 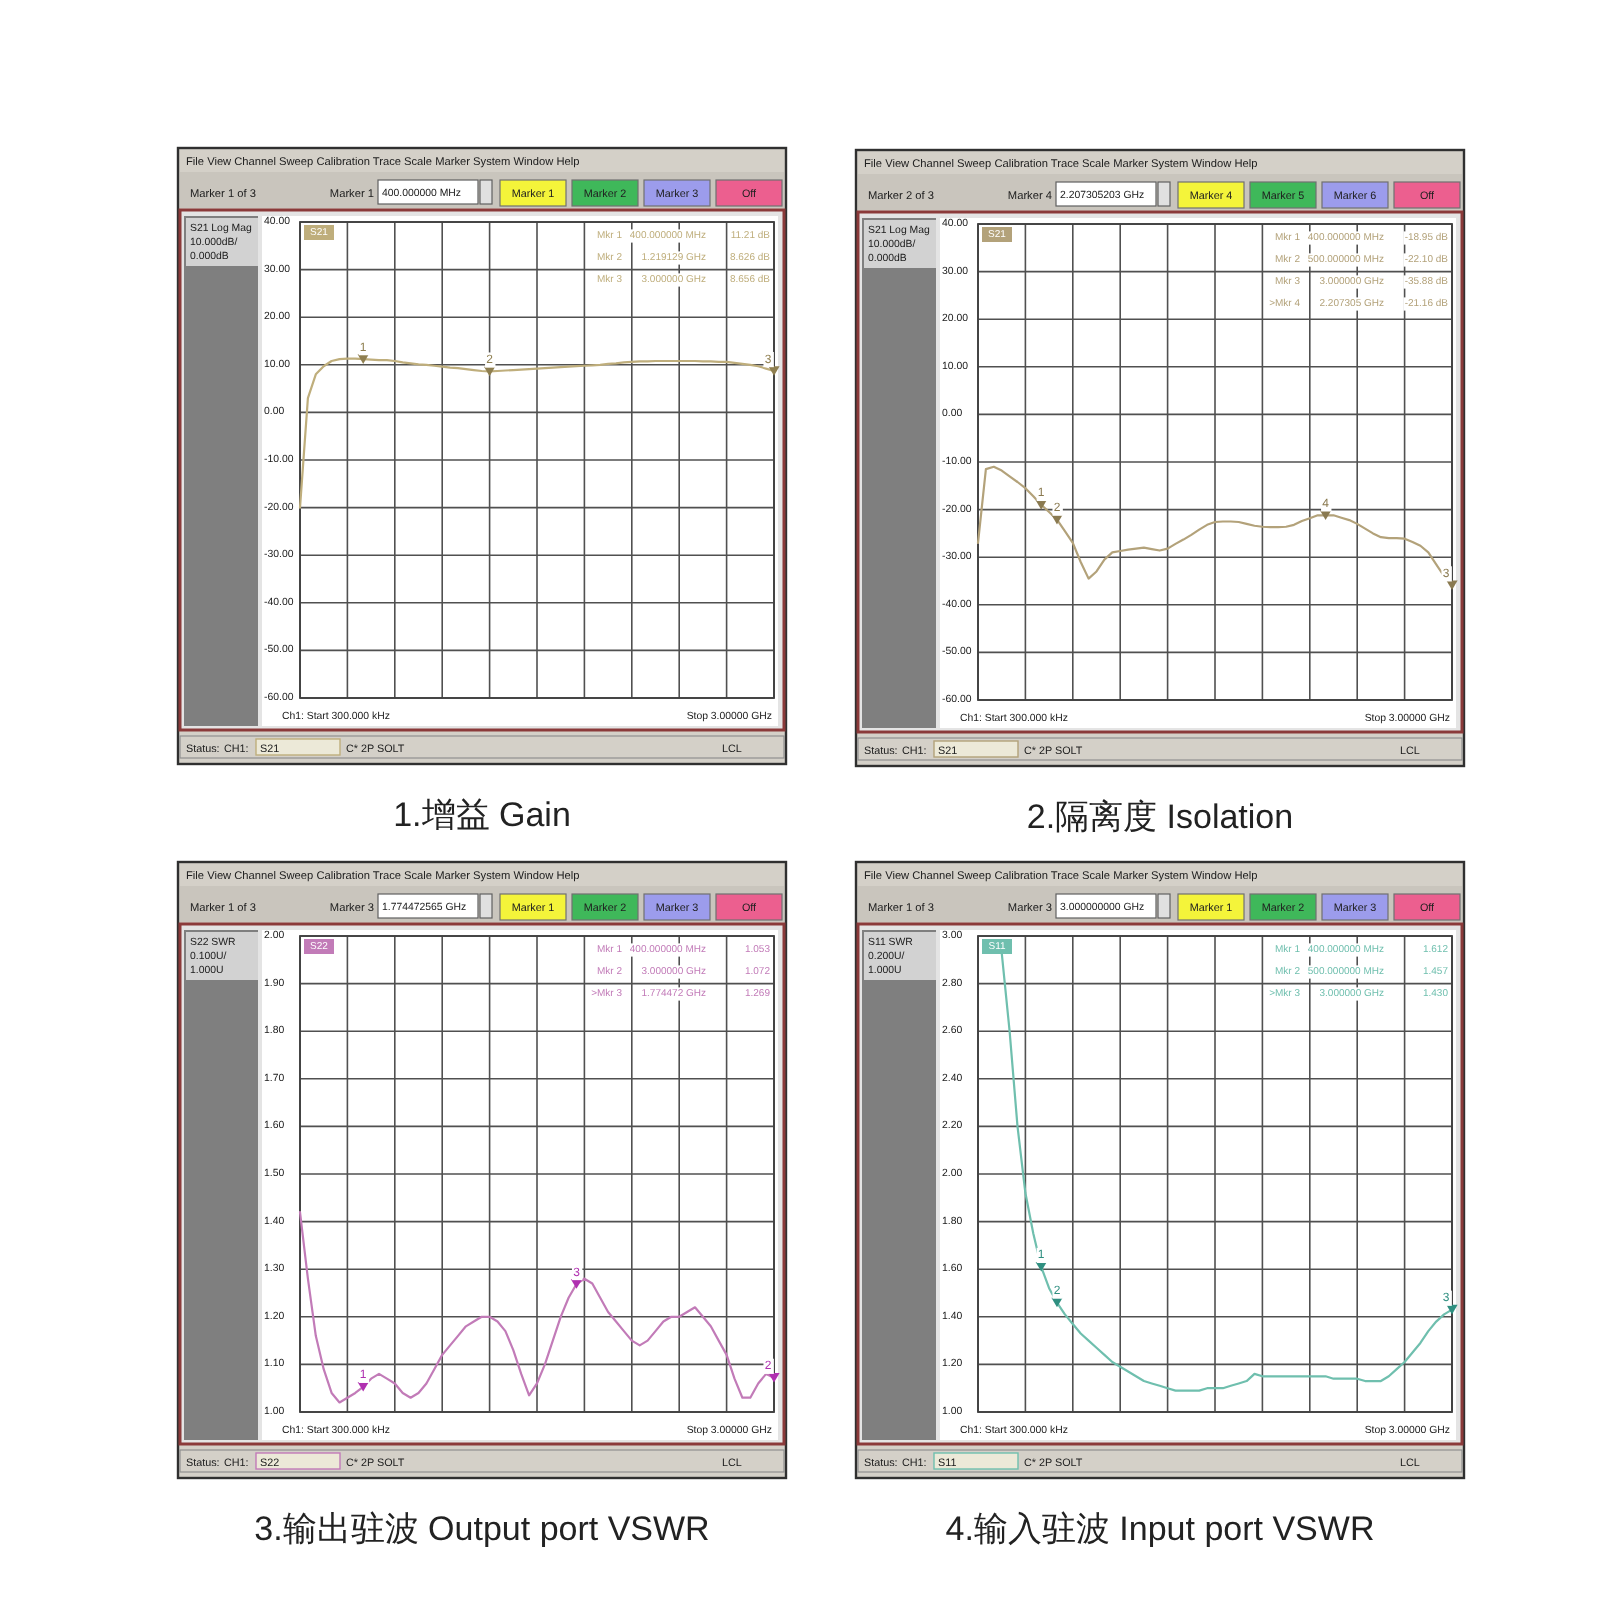 I want to click on text: 1.增益 Gain, so click(x=482, y=815).